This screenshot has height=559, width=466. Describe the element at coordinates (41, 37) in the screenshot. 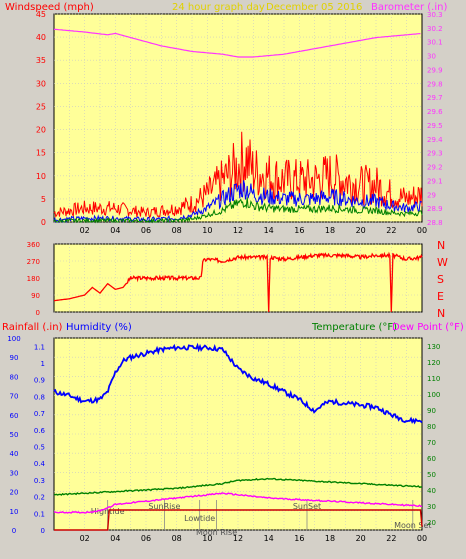

I see `wind-y-tick-label: 40` at that location.